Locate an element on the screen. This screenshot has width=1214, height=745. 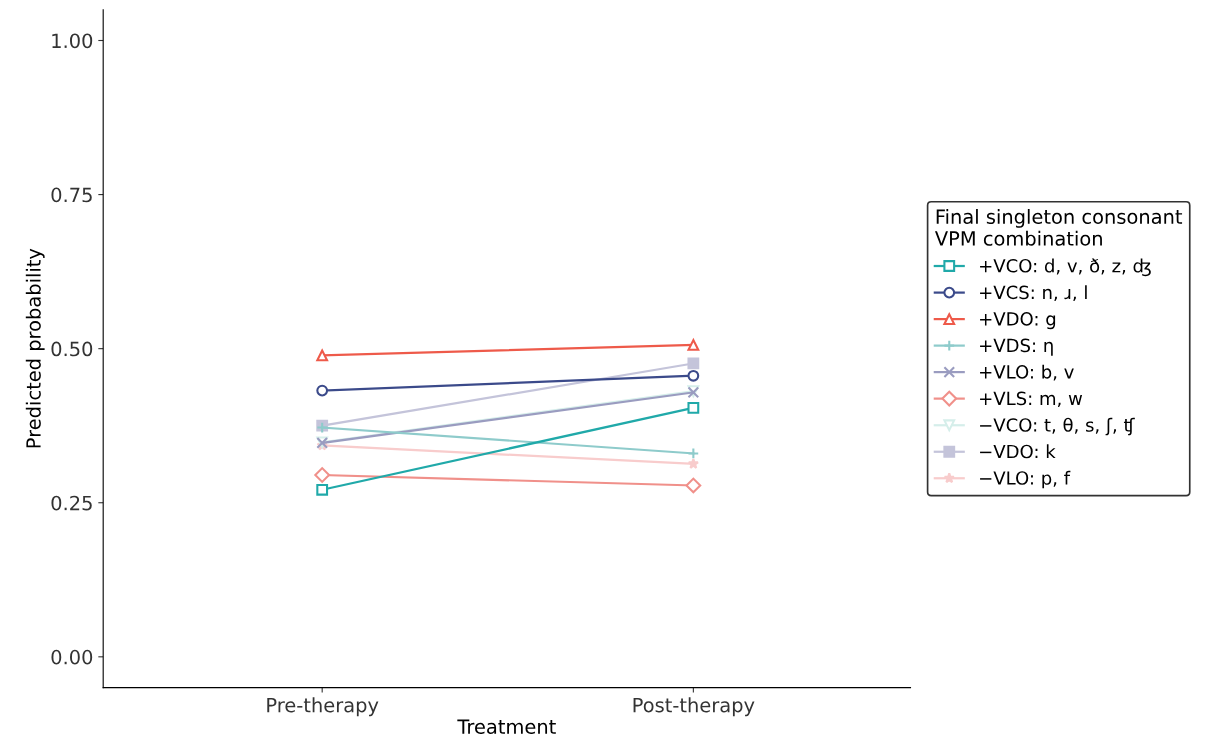
legend-label: +VLO: b, v is located at coordinates (1027, 372).